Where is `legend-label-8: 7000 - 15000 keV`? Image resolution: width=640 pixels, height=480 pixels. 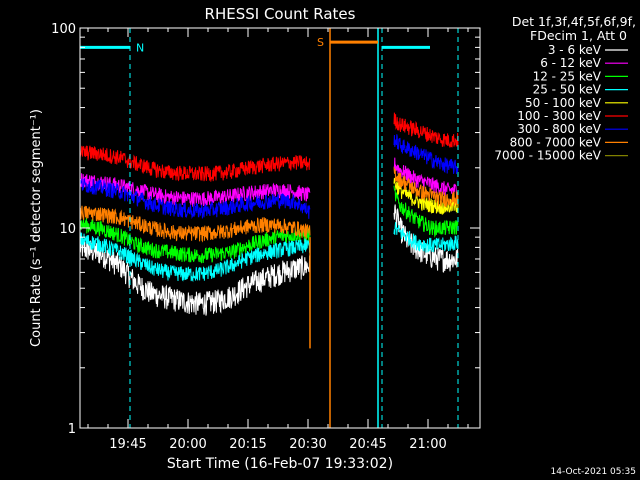 legend-label-8: 7000 - 15000 keV is located at coordinates (547, 156).